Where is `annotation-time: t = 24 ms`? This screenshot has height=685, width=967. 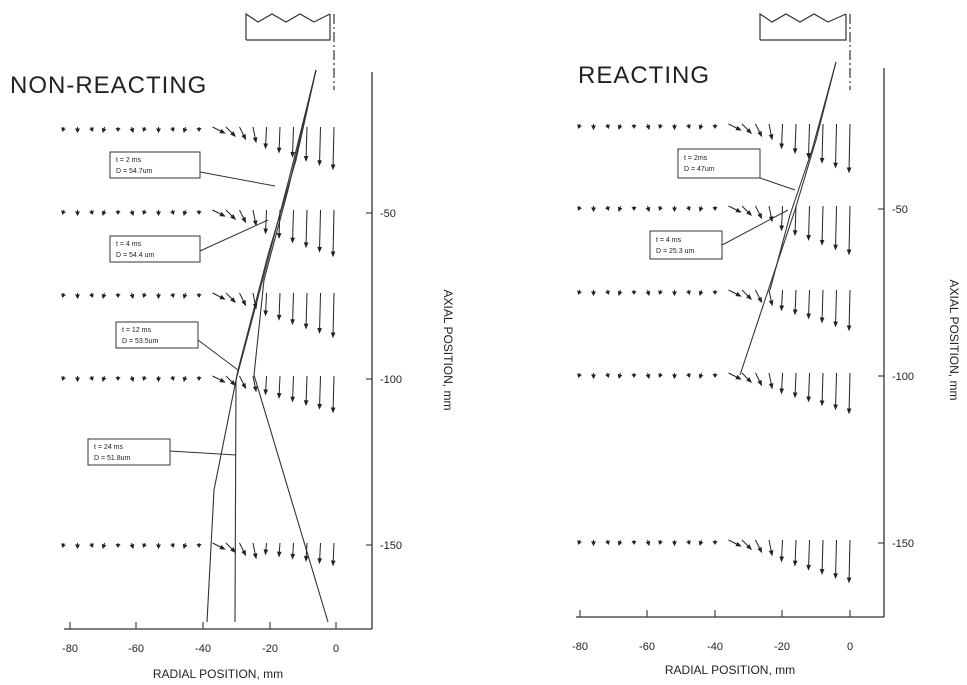 annotation-time: t = 24 ms is located at coordinates (108, 447).